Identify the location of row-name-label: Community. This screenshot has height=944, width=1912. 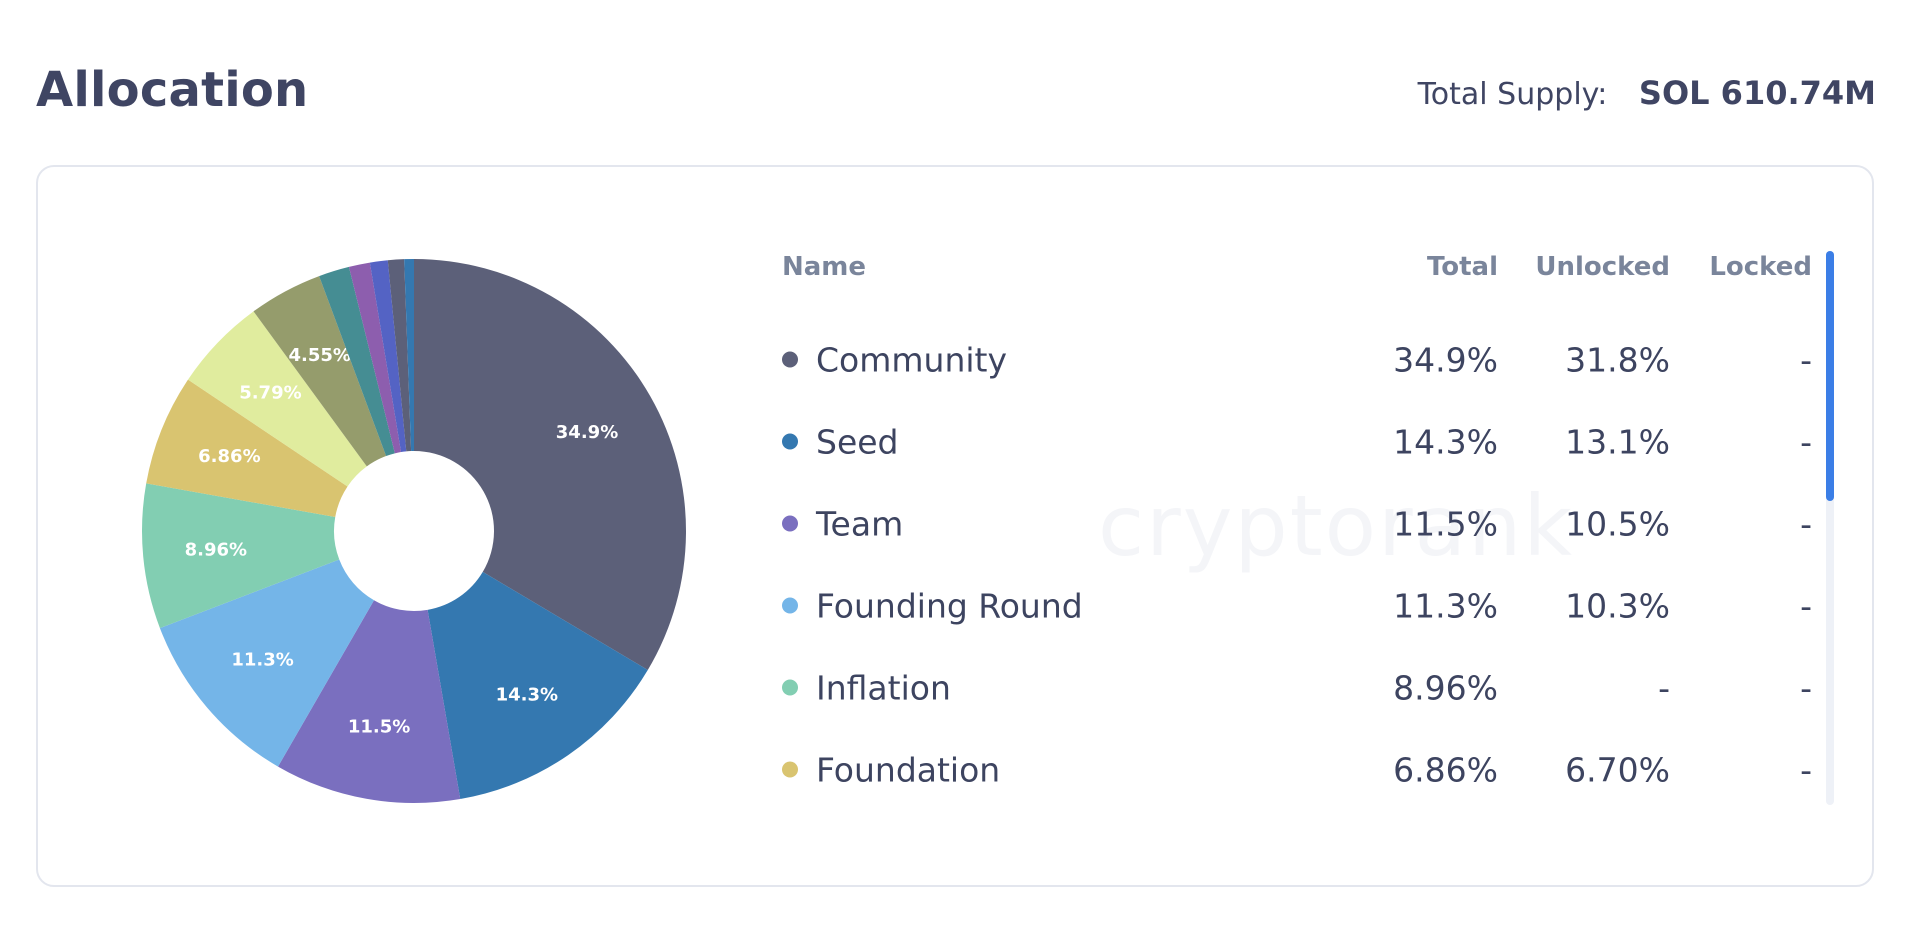
(911, 360).